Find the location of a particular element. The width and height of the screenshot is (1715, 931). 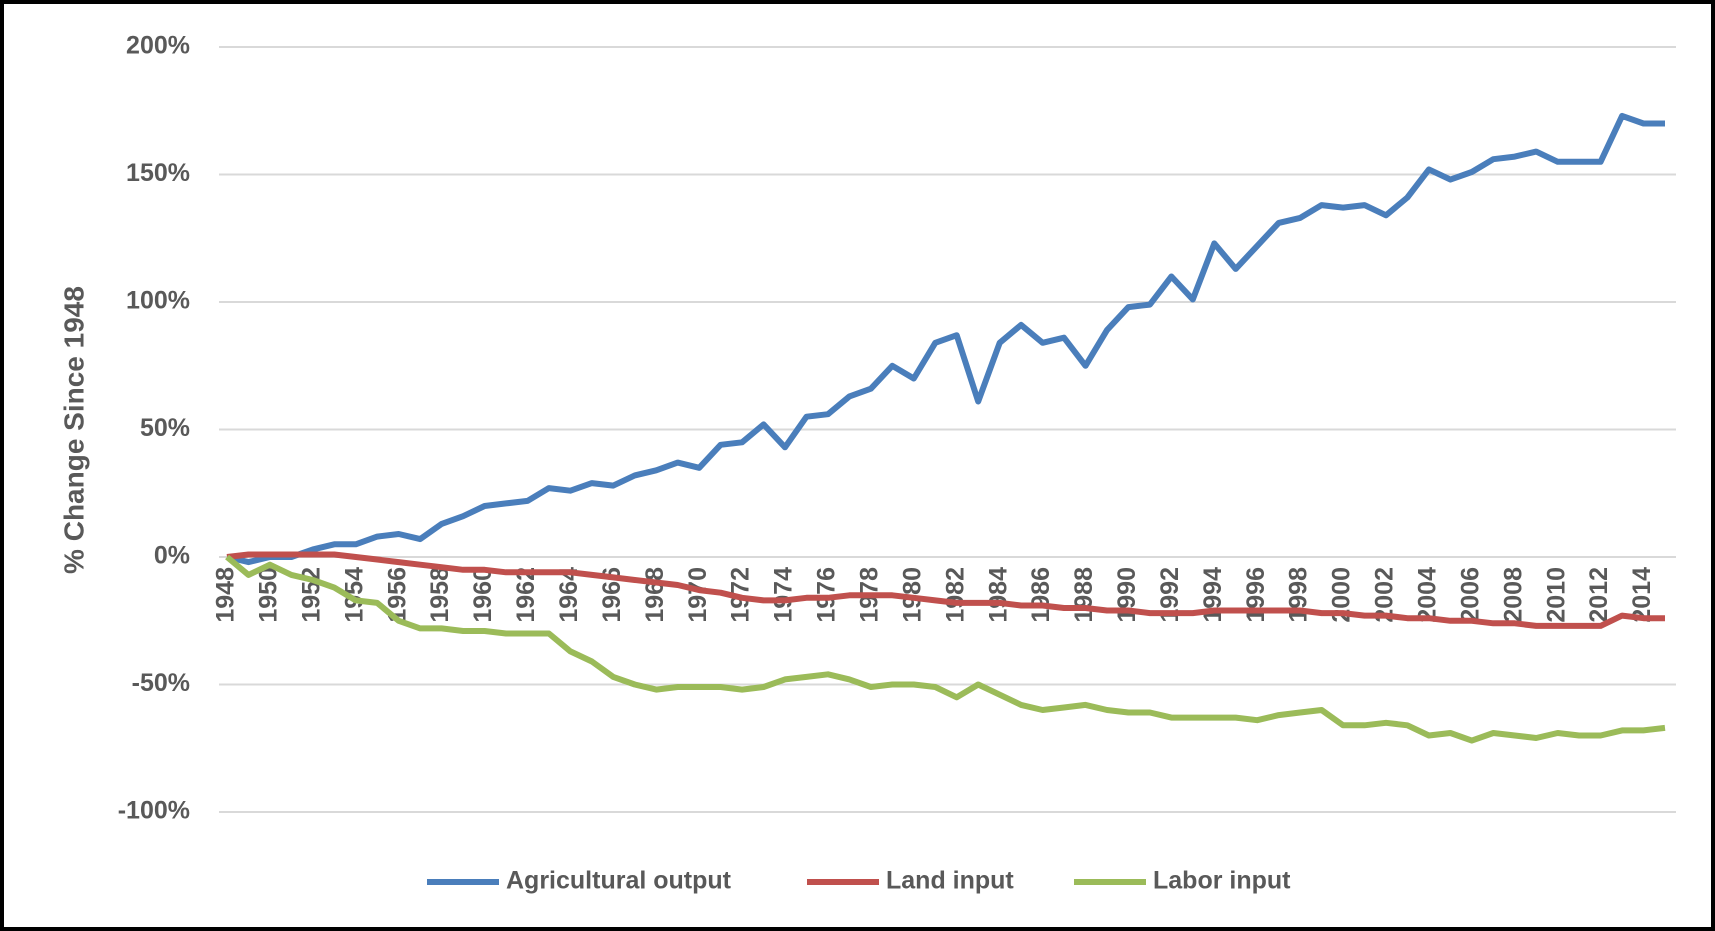

x-tick-label: 1982 is located at coordinates (955, 595).